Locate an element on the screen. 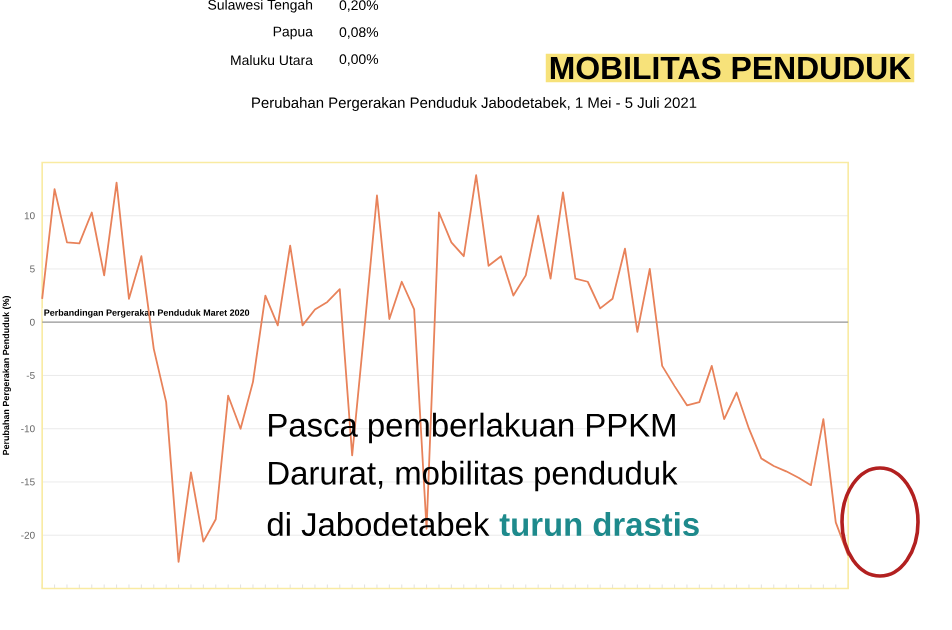 This screenshot has height=630, width=952. chart-title: MOBILITAS PENDUDUK is located at coordinates (730, 68).